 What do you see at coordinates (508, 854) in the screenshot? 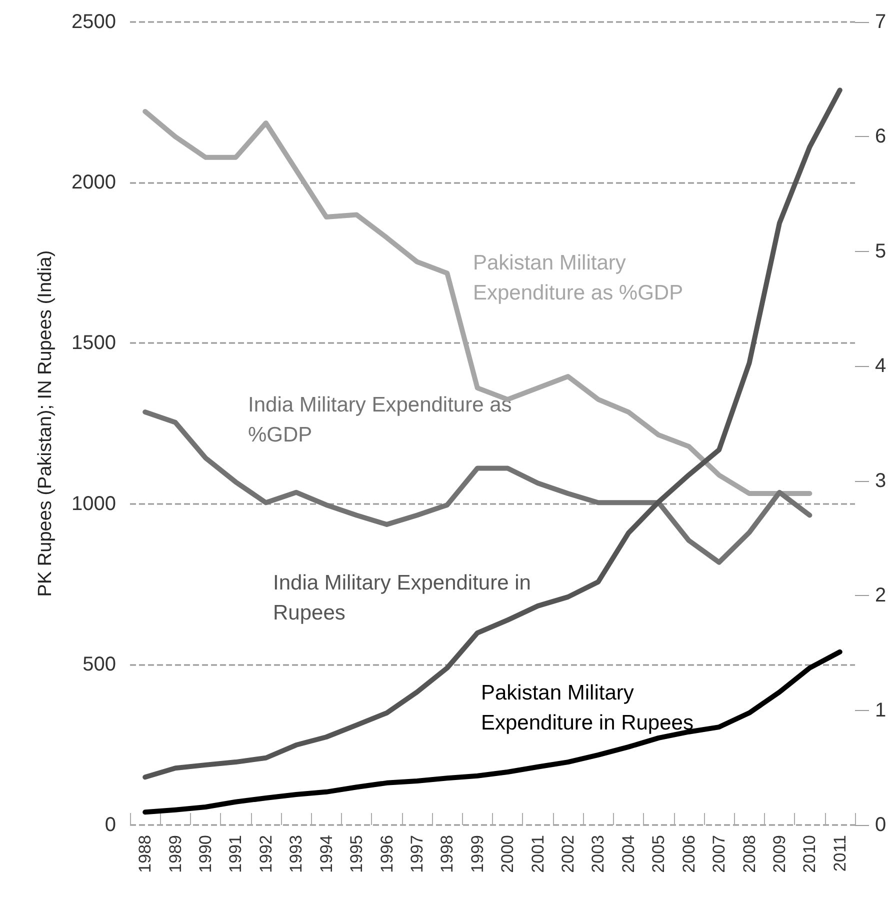
I see `x-tick-label: 2000` at bounding box center [508, 854].